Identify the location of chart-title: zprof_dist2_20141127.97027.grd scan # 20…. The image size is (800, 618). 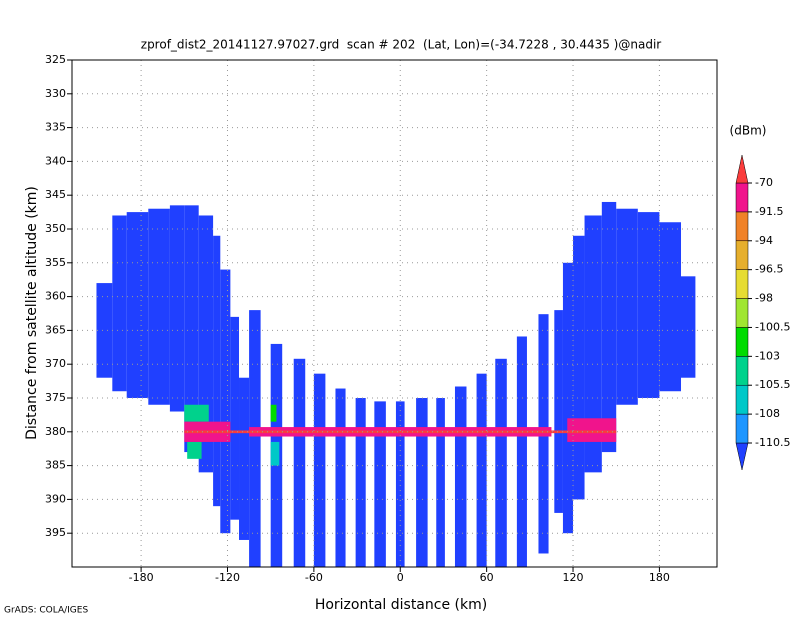
(401, 45).